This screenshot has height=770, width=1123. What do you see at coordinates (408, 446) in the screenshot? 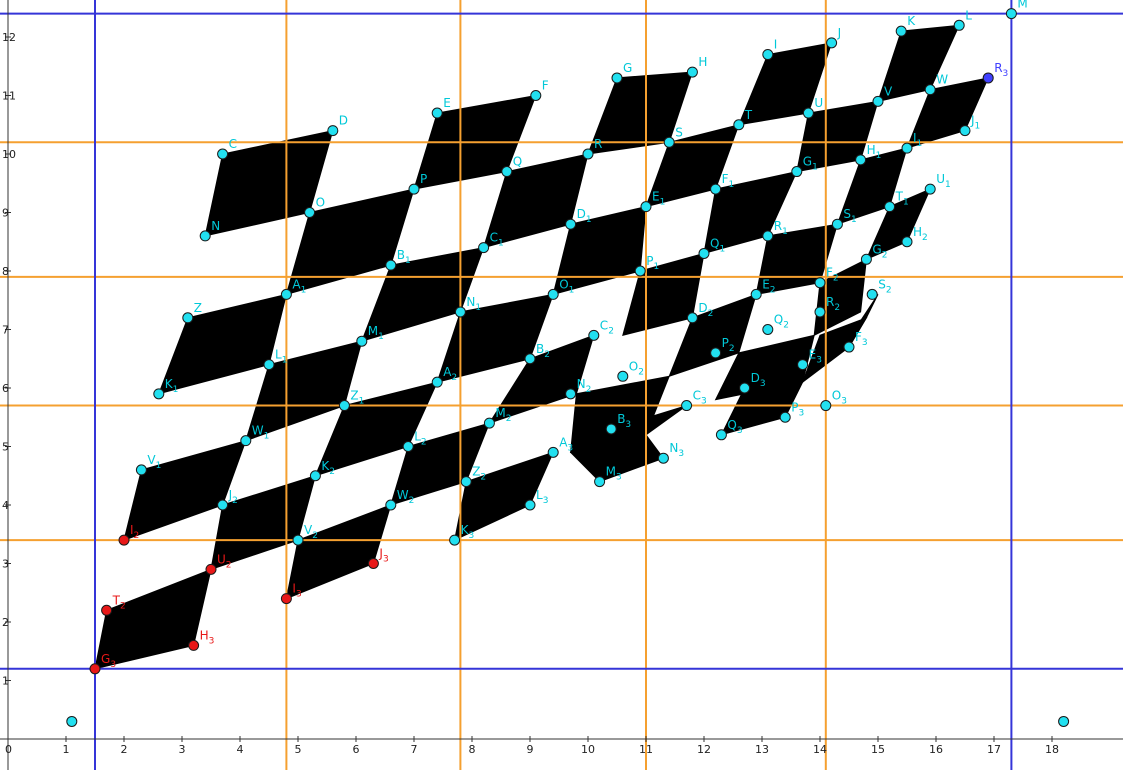
I see `point-L2` at bounding box center [408, 446].